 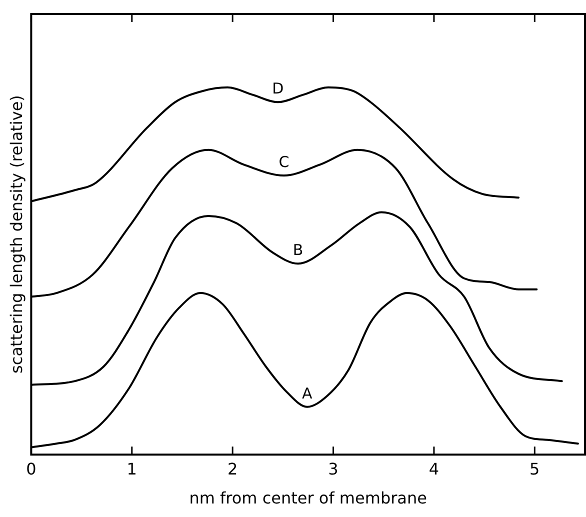 What do you see at coordinates (298, 250) in the screenshot?
I see `series-label: B` at bounding box center [298, 250].